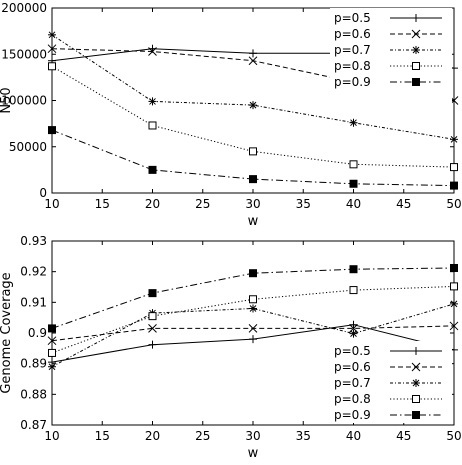 This screenshot has height=465, width=462. What do you see at coordinates (33, 272) in the screenshot?
I see `coverage-y-tick-label: 0.92` at bounding box center [33, 272].